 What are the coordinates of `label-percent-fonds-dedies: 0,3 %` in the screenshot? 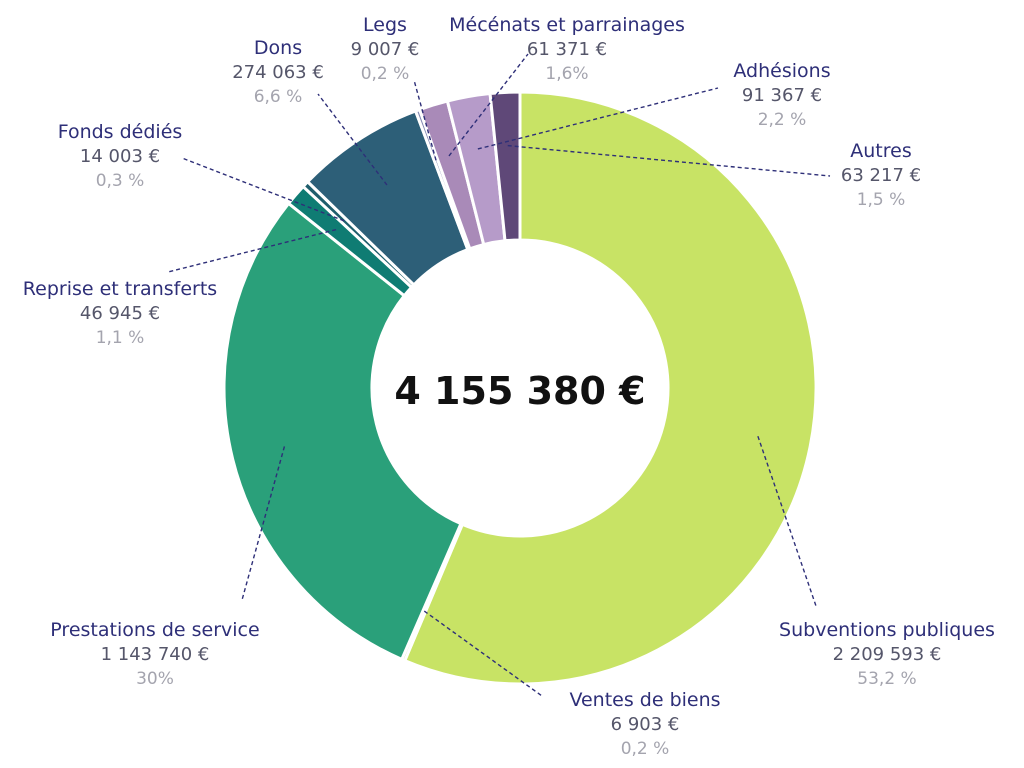 It's located at (120, 181).